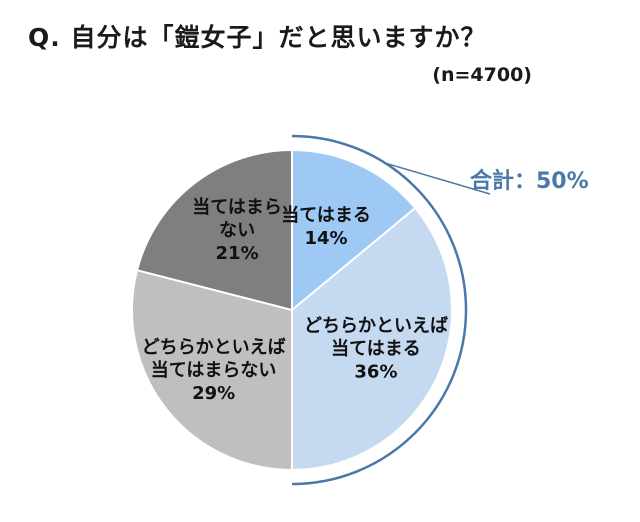 Image resolution: width=640 pixels, height=522 pixels. Describe the element at coordinates (237, 207) in the screenshot. I see `slice-4-label: 当てはまら` at that location.